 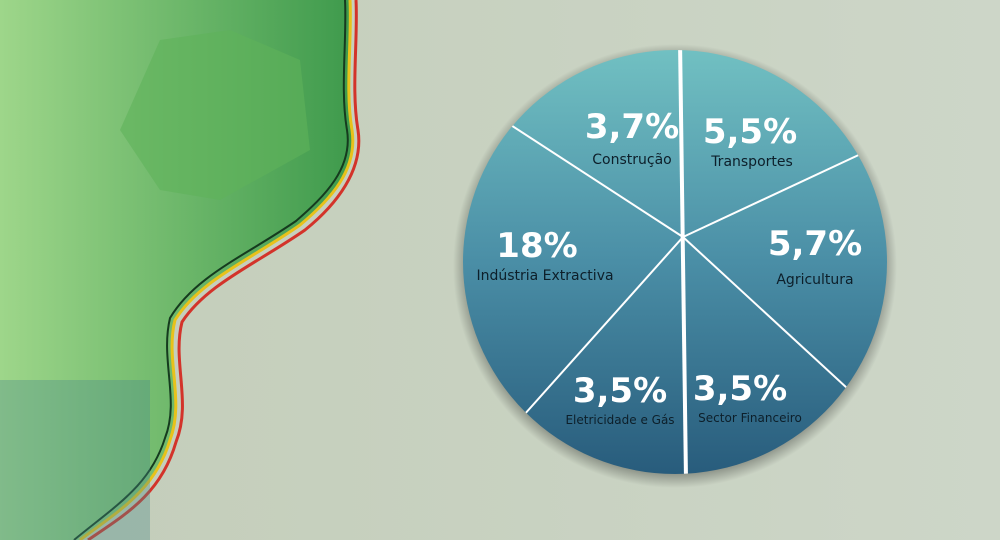 What do you see at coordinates (544, 276) in the screenshot?
I see `segment-name: Indústria Extractiva` at bounding box center [544, 276].